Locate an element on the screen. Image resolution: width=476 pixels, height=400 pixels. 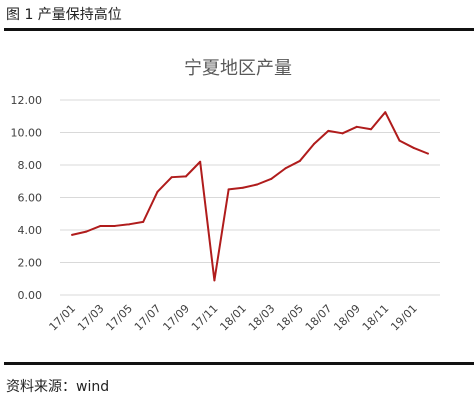
y-tick-label: 10.00 is located at coordinates (27, 133).